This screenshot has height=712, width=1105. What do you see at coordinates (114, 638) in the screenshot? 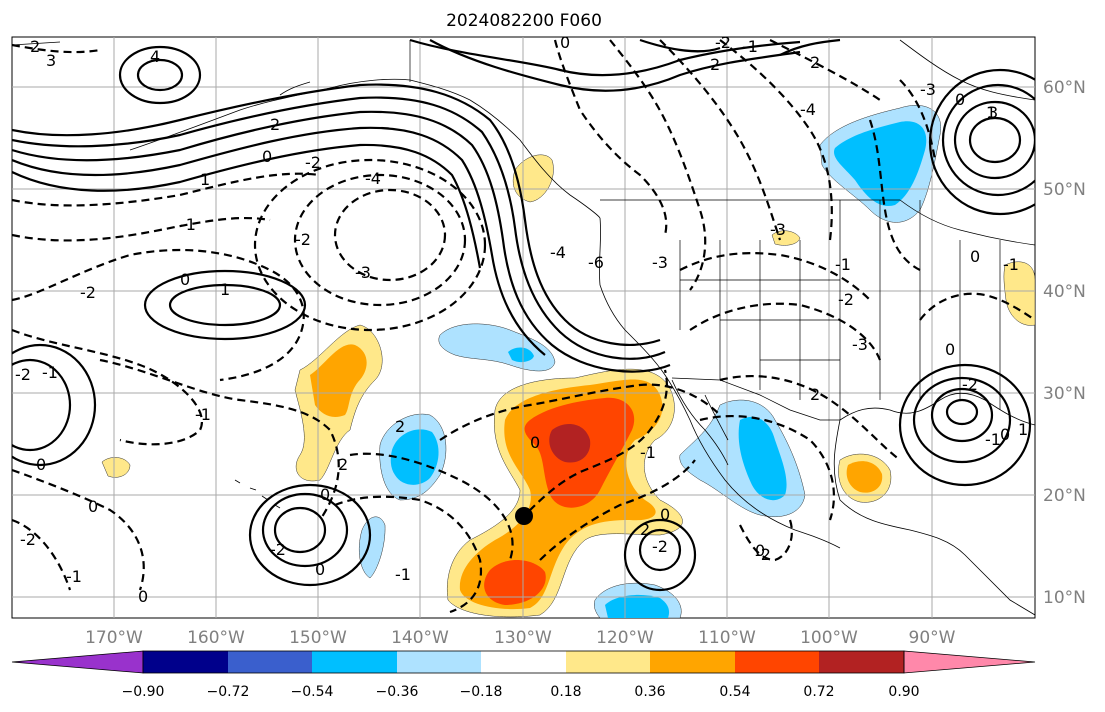
I see `lon-tick-label: 170°W` at bounding box center [114, 638].